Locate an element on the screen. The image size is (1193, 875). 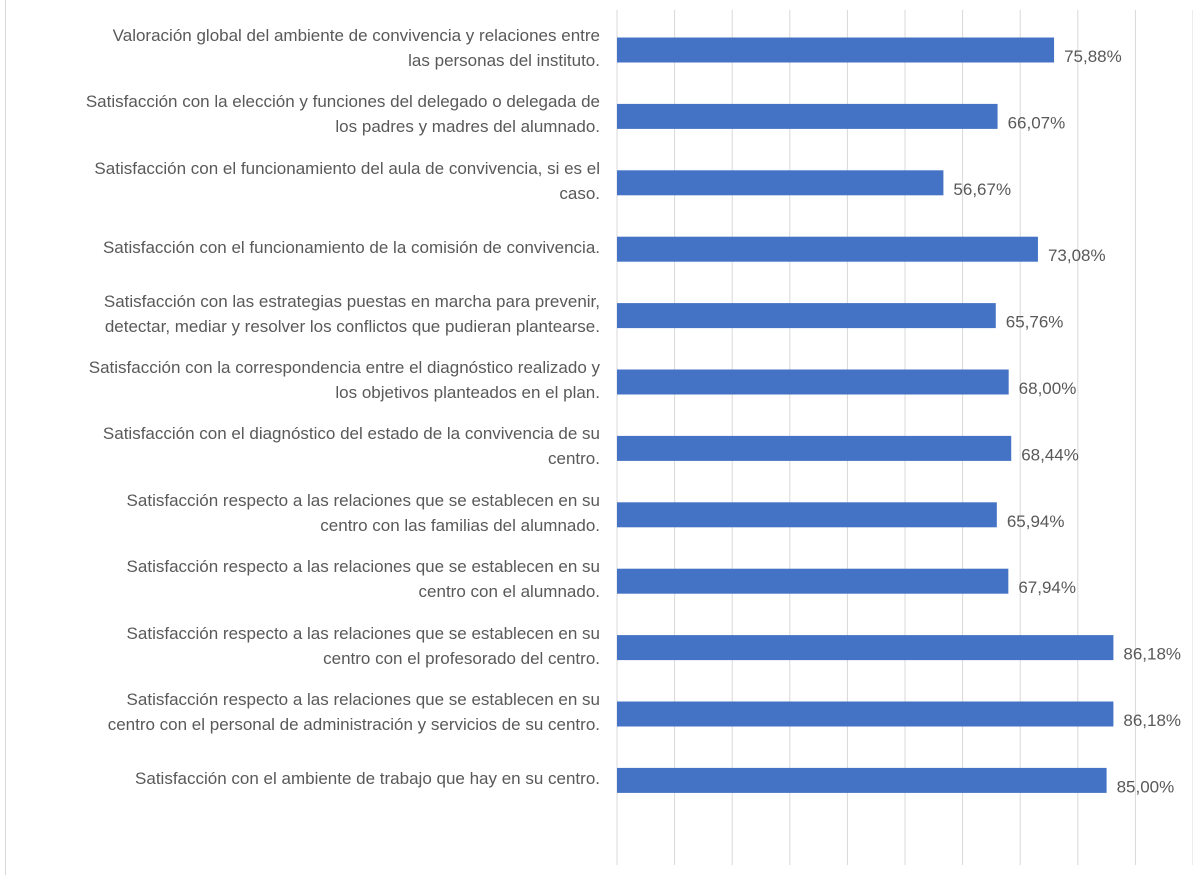
category-label-line: centro con el profesorado del centro. is located at coordinates (461, 658).